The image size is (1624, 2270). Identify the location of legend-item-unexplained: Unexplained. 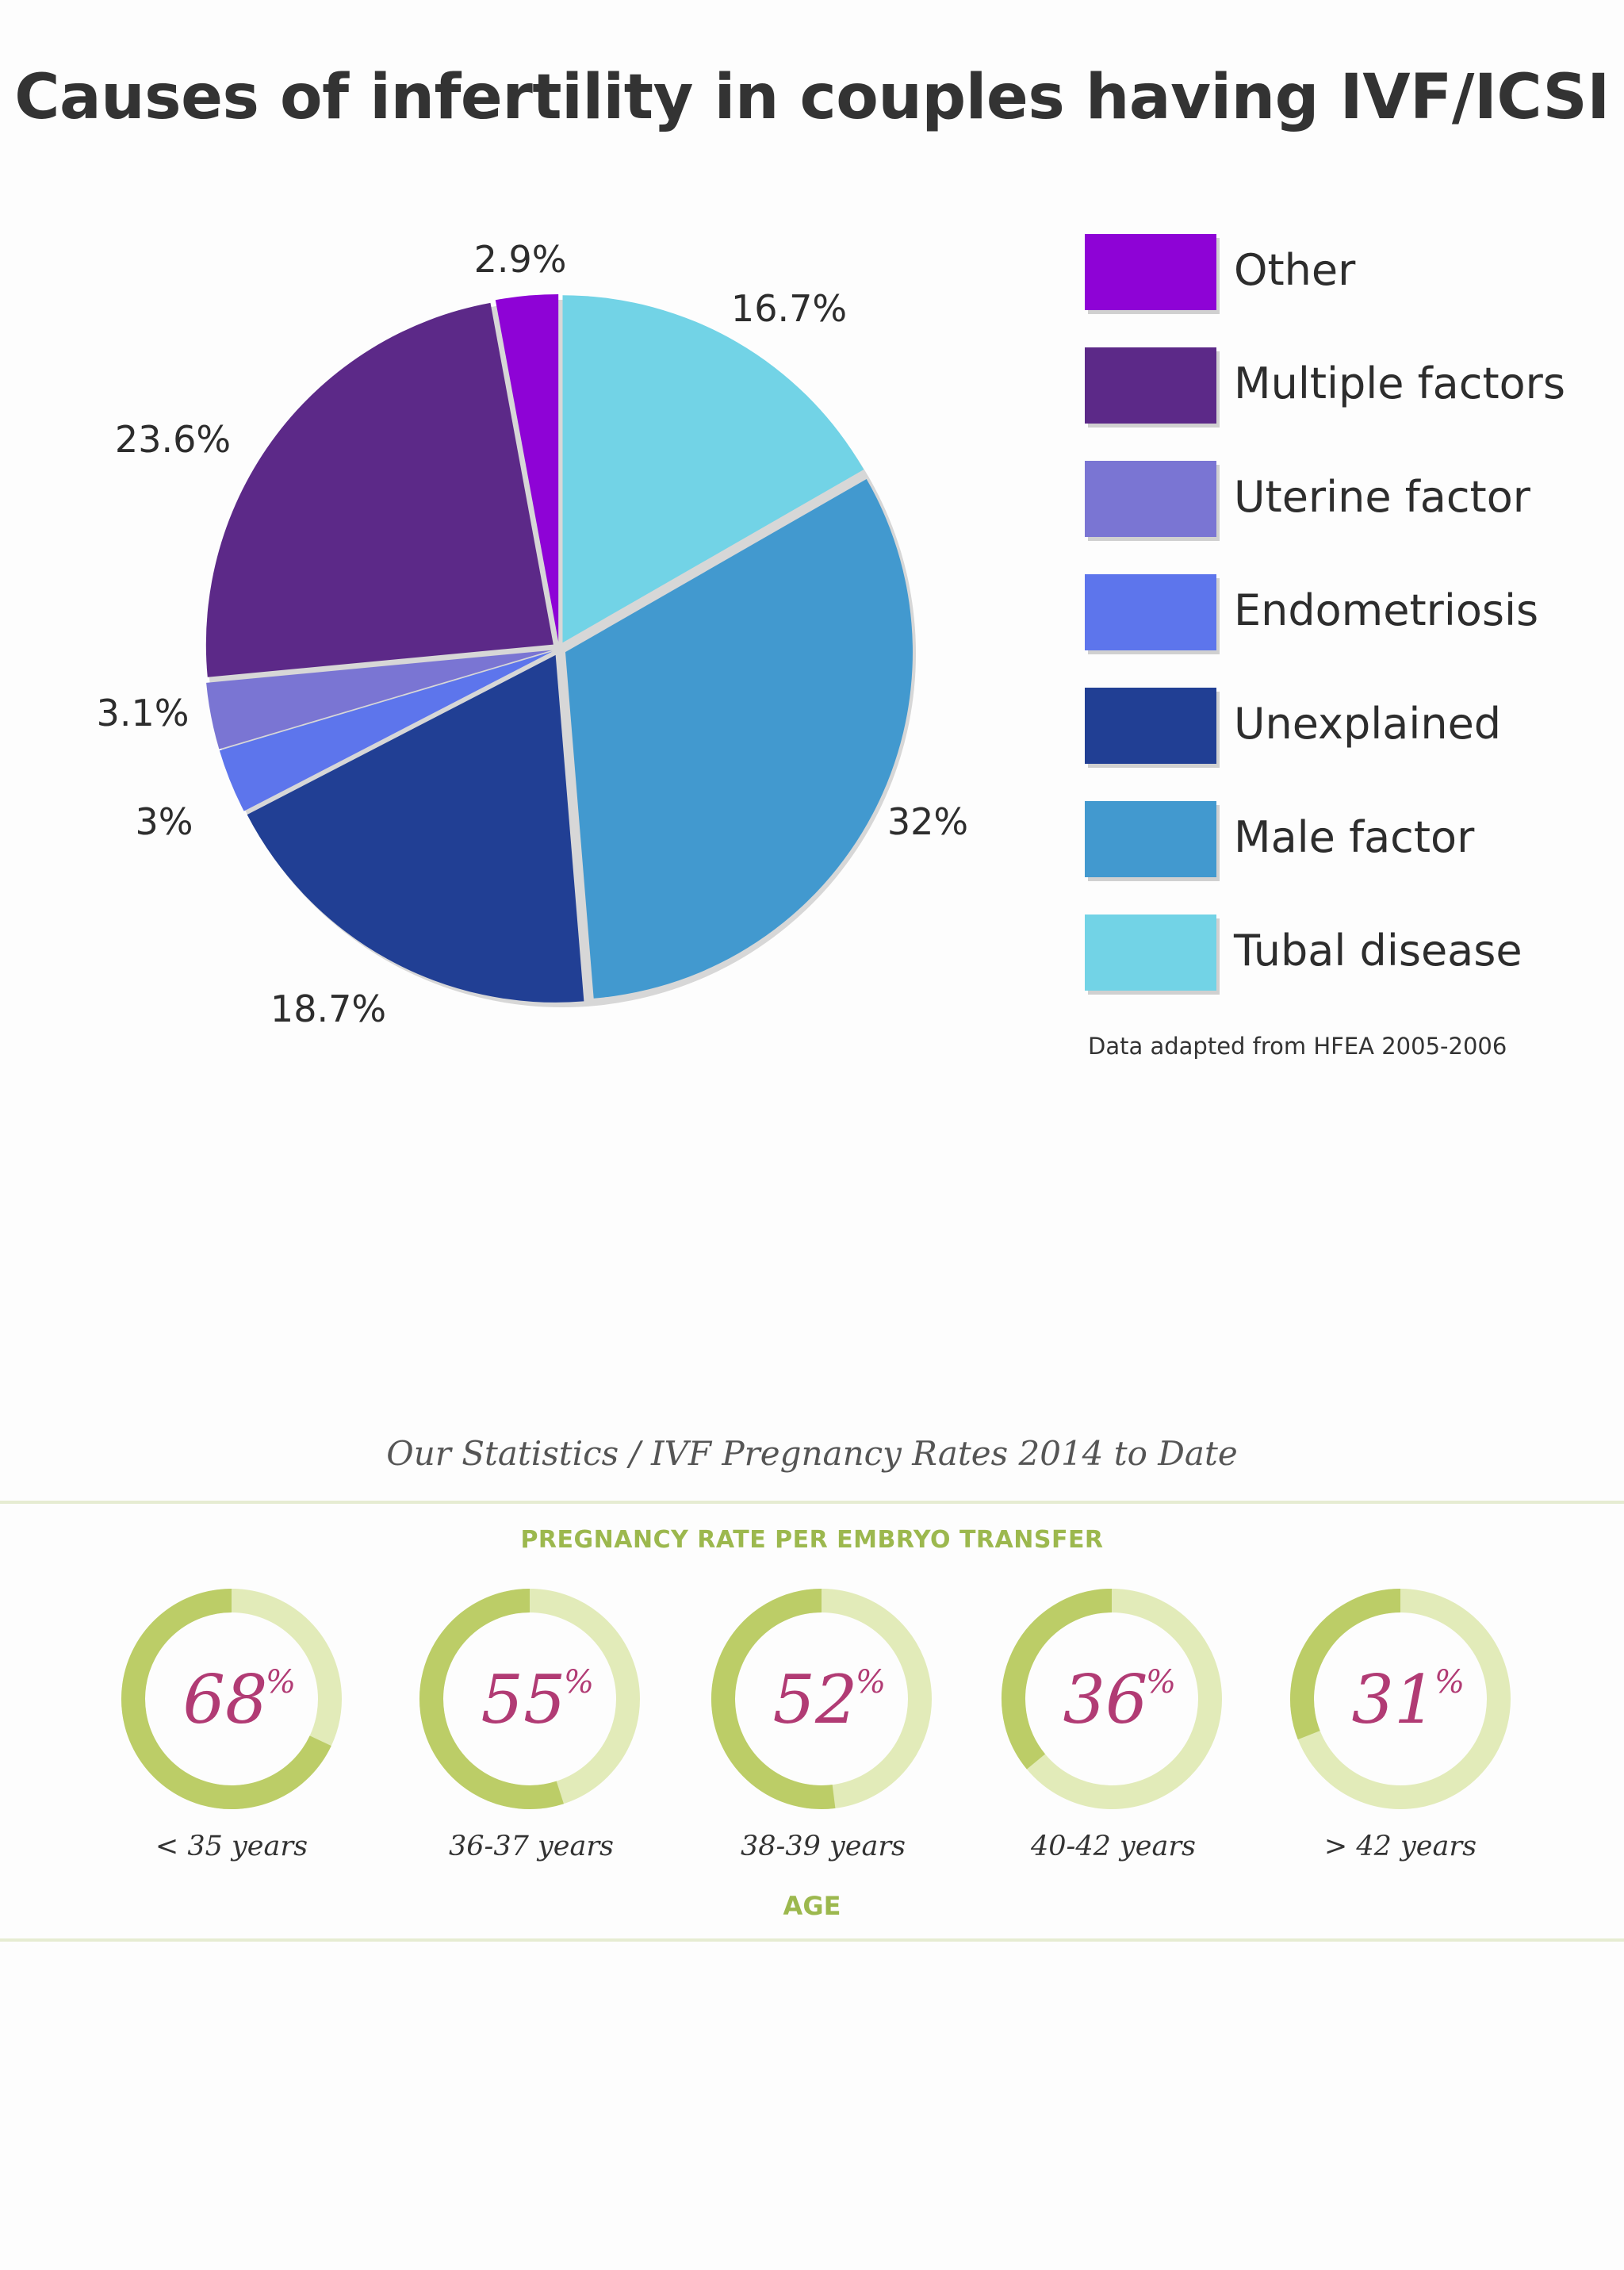
(1338, 727).